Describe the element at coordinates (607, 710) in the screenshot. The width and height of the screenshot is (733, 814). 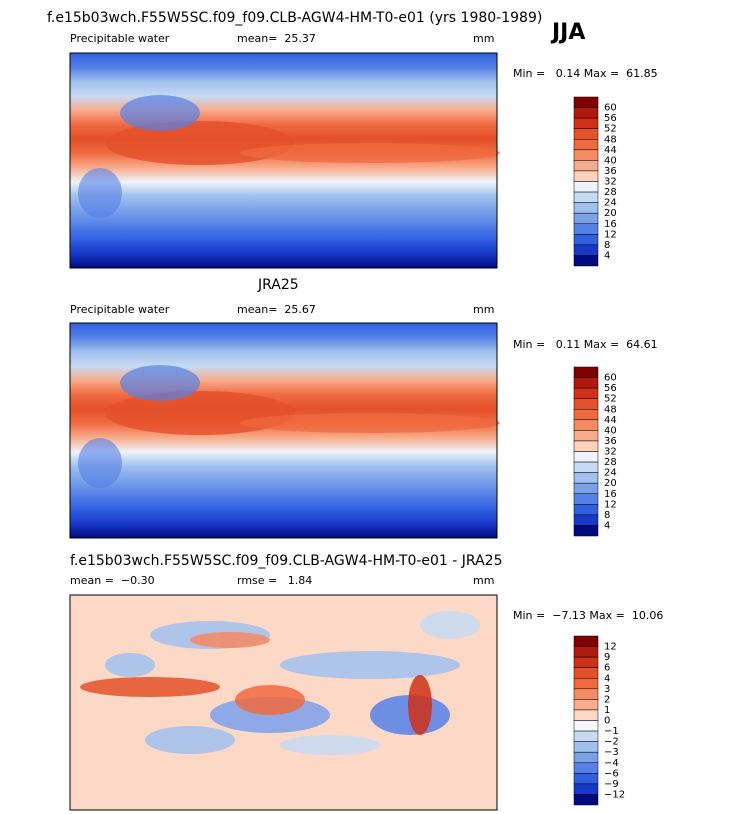
I see `colorbar-label: 1` at that location.